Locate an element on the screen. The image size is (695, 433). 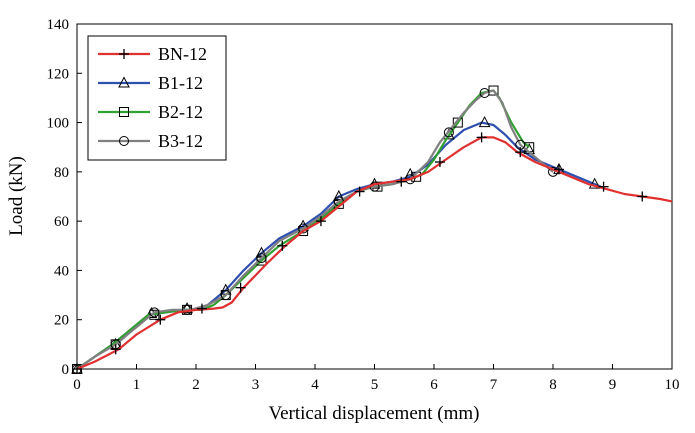
x-tick-label: 7 is located at coordinates (494, 385).